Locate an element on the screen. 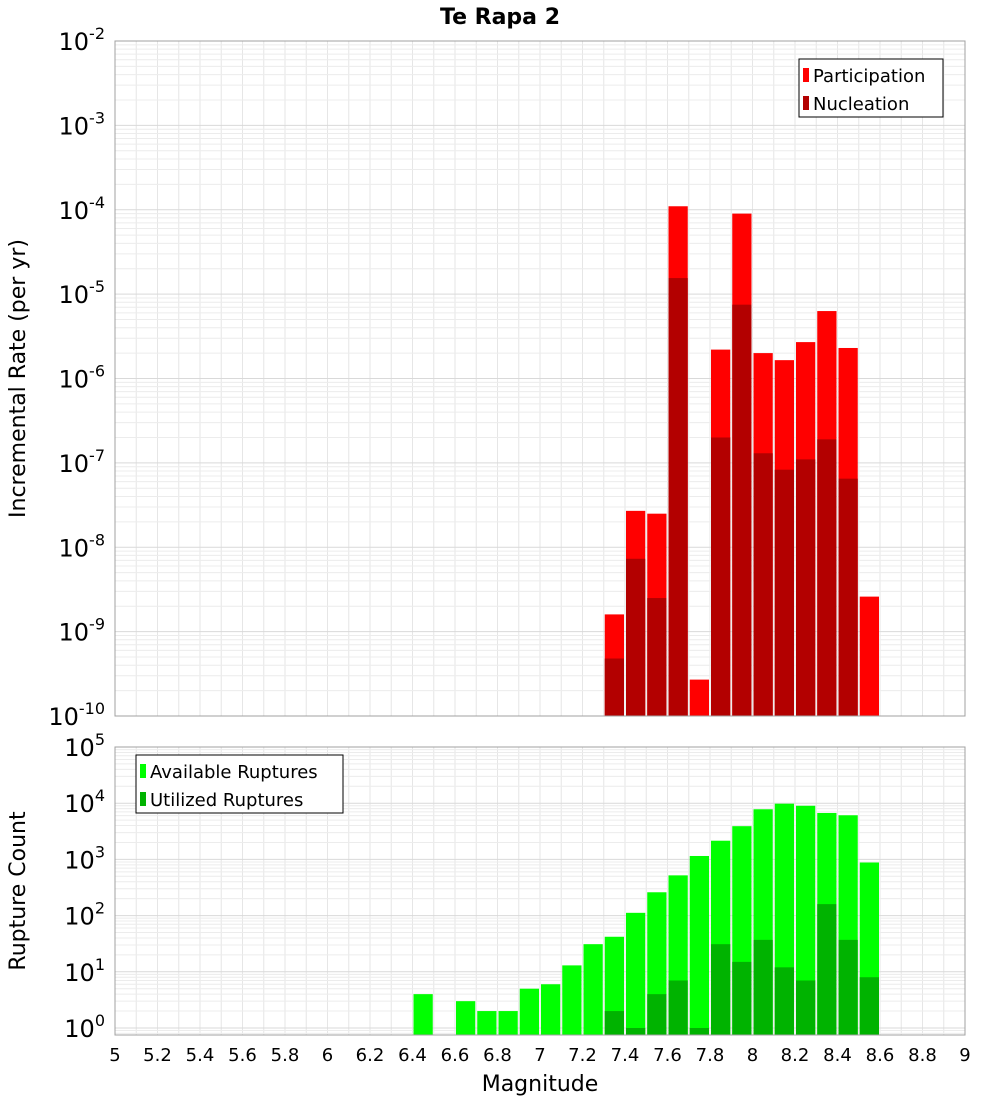 The image size is (1000, 1104). y-tick-label: 10¹ is located at coordinates (84, 971).